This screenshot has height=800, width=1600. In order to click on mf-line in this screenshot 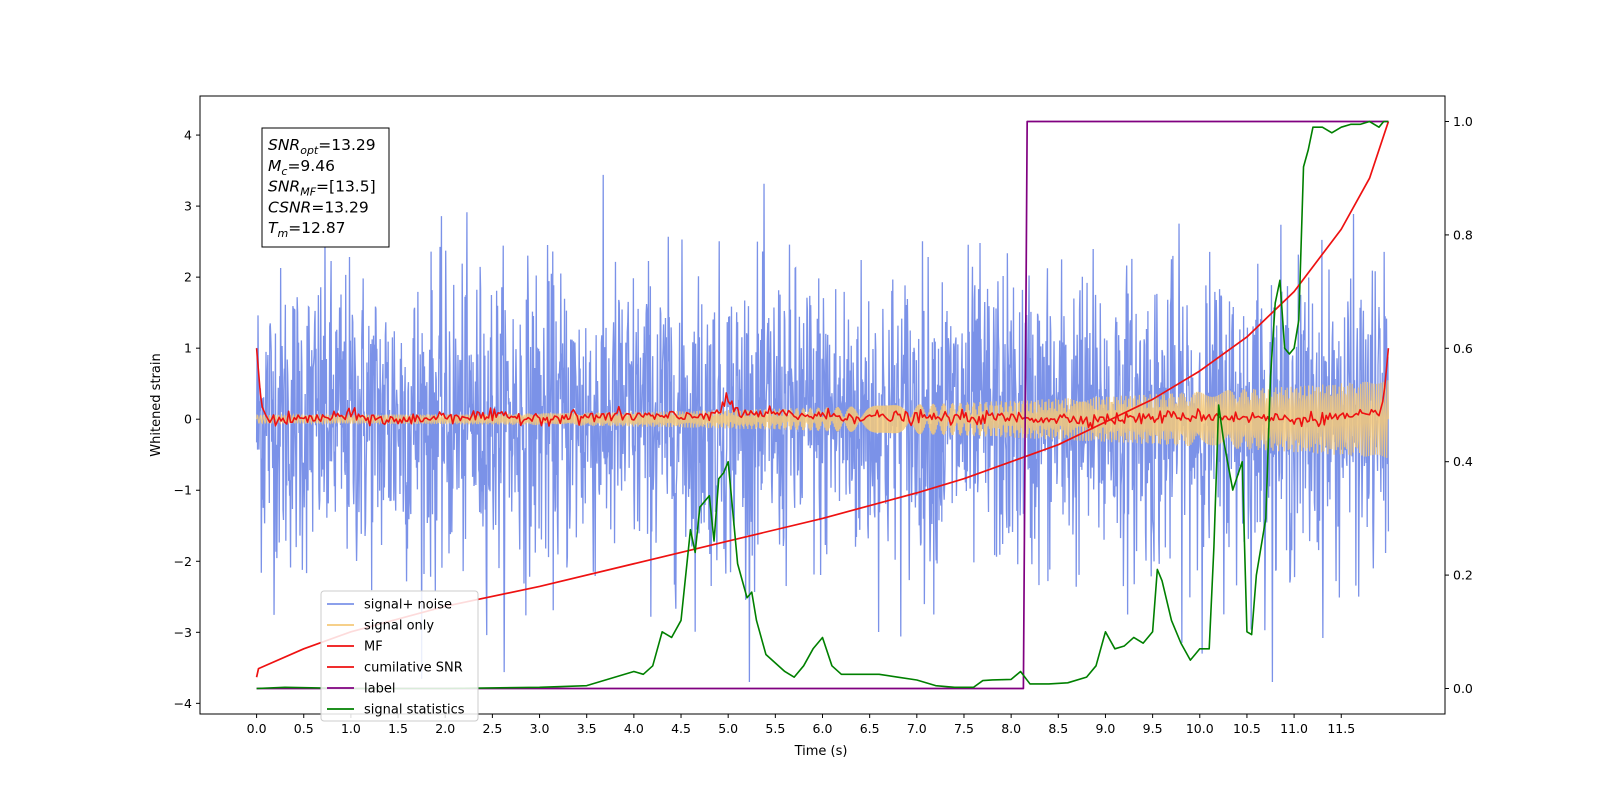, I will do `click(822, 389)`.